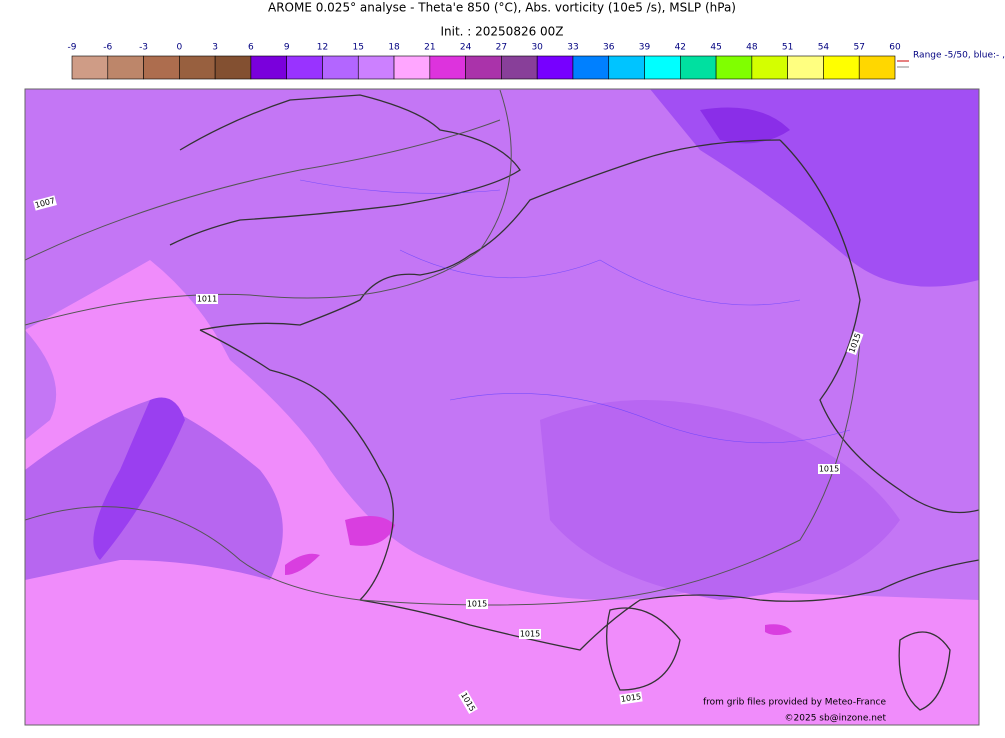  What do you see at coordinates (895, 48) in the screenshot?
I see `colorbar-tick-label: 60` at bounding box center [895, 48].